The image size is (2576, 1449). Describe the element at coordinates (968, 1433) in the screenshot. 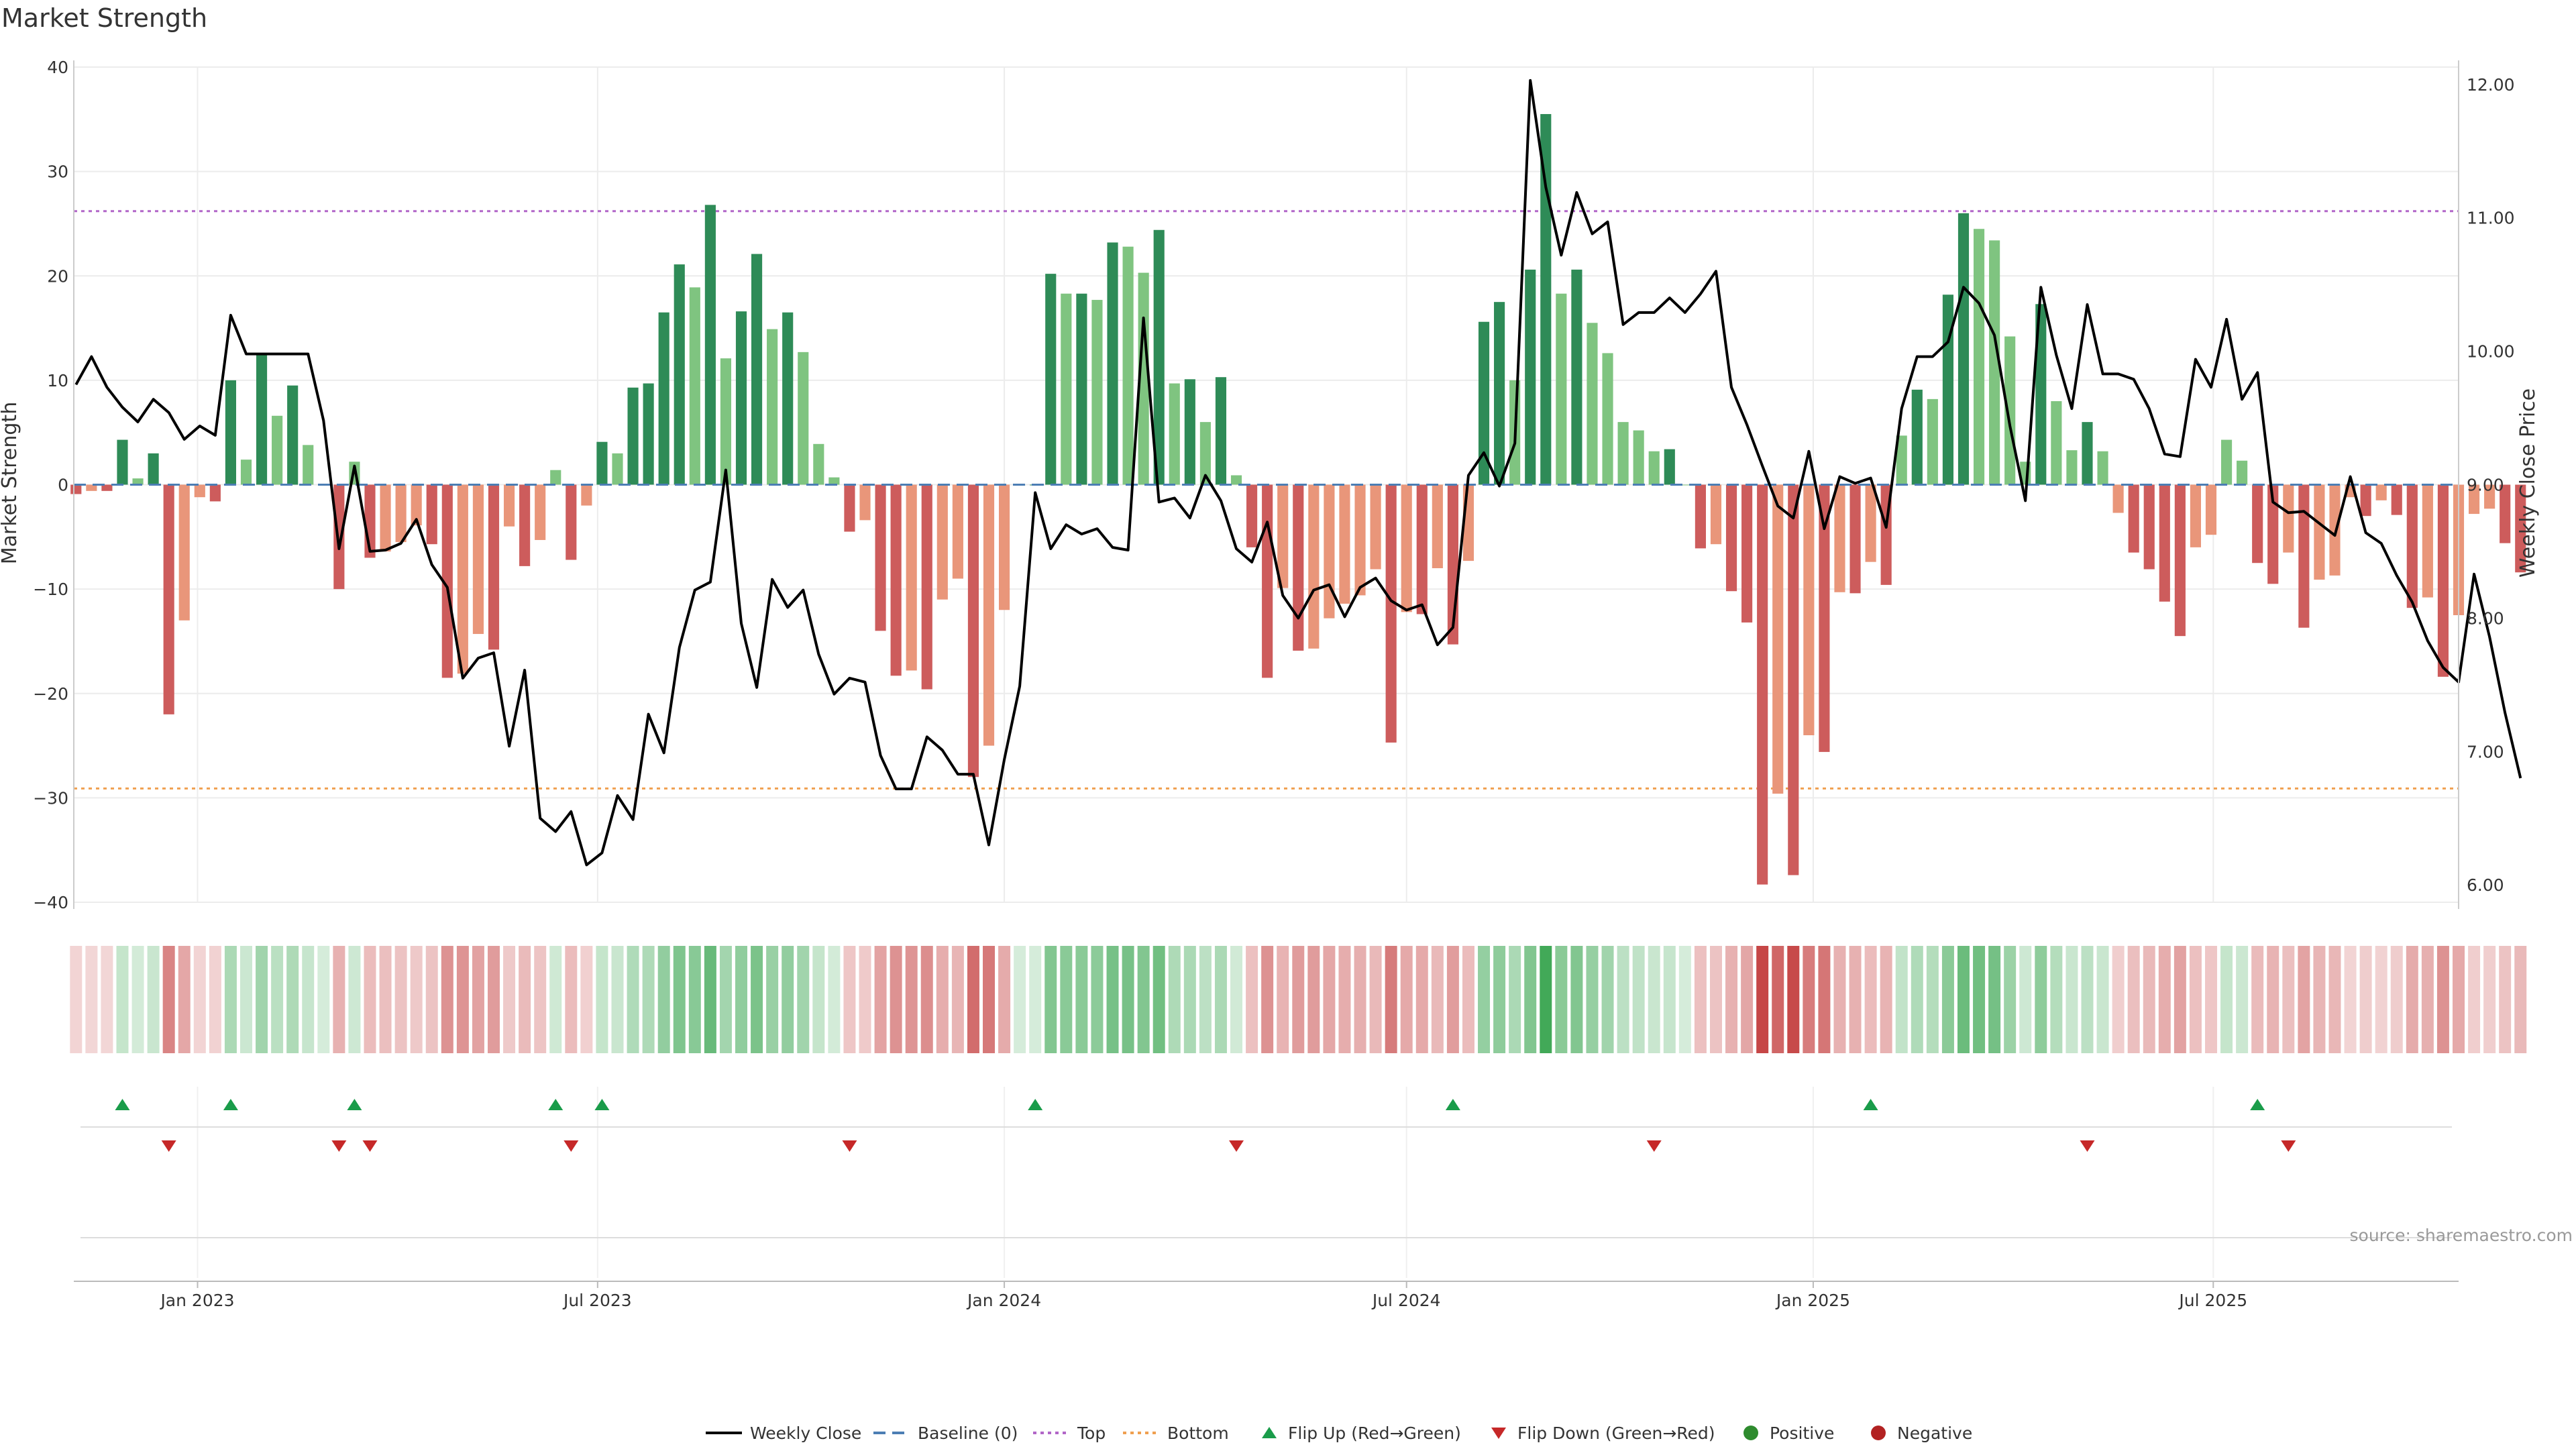

I see `legend-label: Baseline (0)` at that location.